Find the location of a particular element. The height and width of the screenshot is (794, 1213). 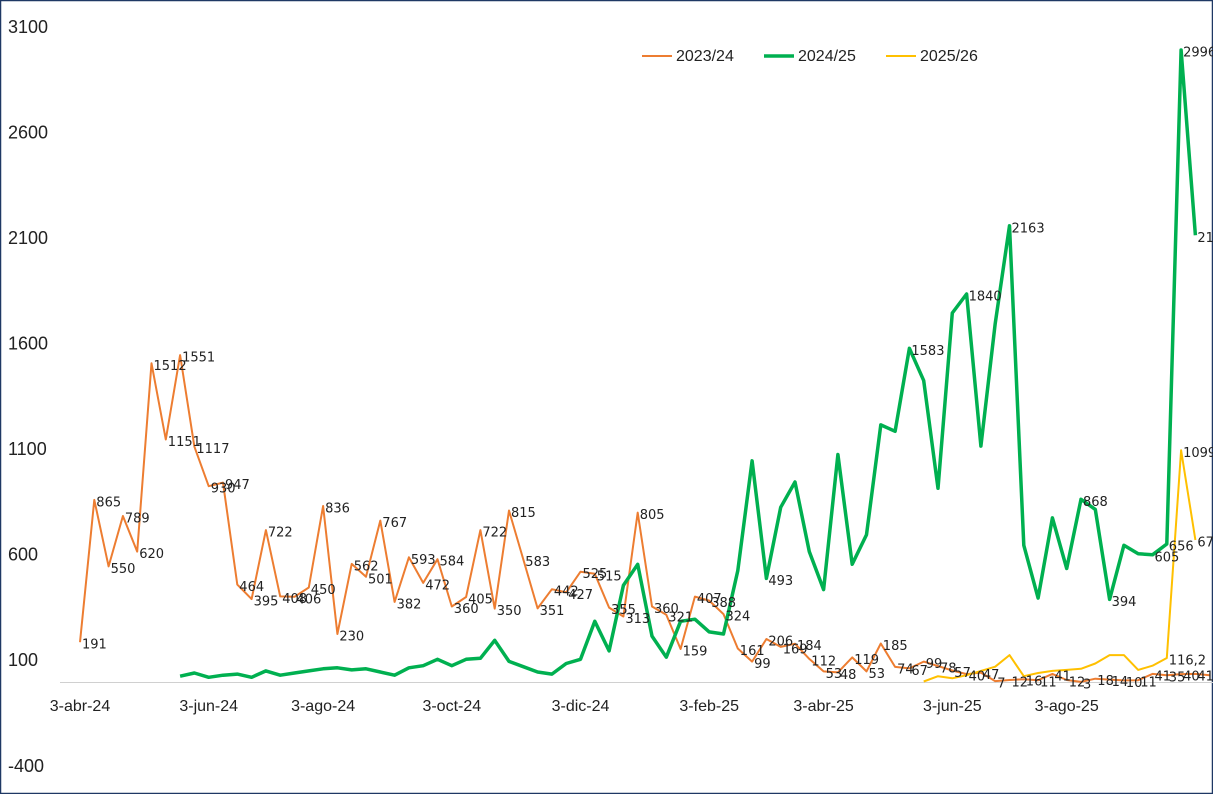

data-label: 10 is located at coordinates (1134, 683).